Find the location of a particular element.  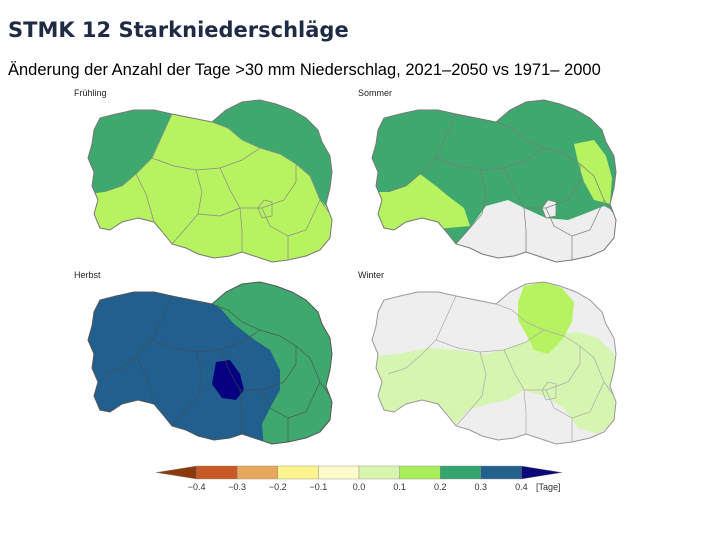

colorbar-svg: −0.4 −0.3 −0.2 −0.1 0.0 0.1 0.2 0.3 0.4 [Tage] is located at coordinates (359, 478).